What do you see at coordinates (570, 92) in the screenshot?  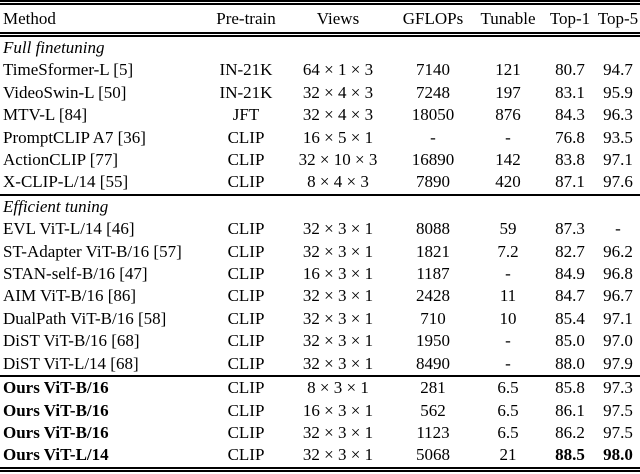 I see `top1-cell: 83.1` at bounding box center [570, 92].